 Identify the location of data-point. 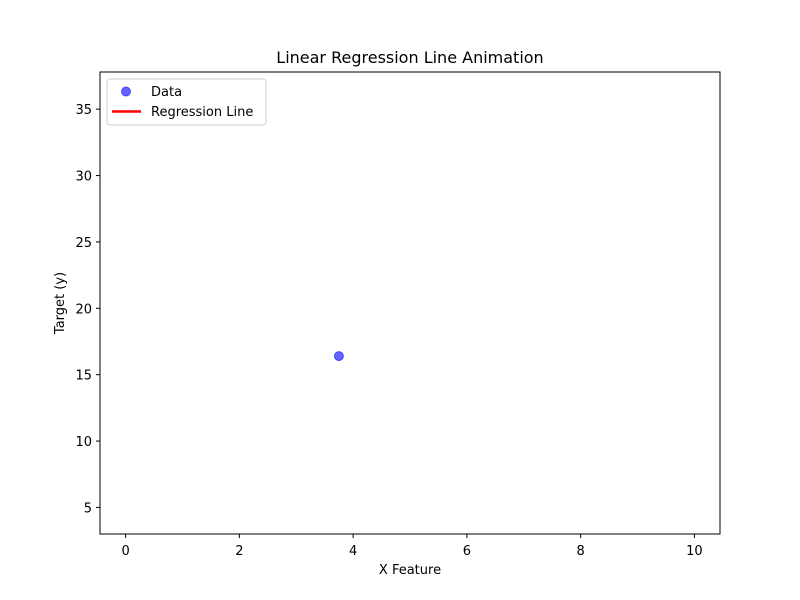
(338, 356).